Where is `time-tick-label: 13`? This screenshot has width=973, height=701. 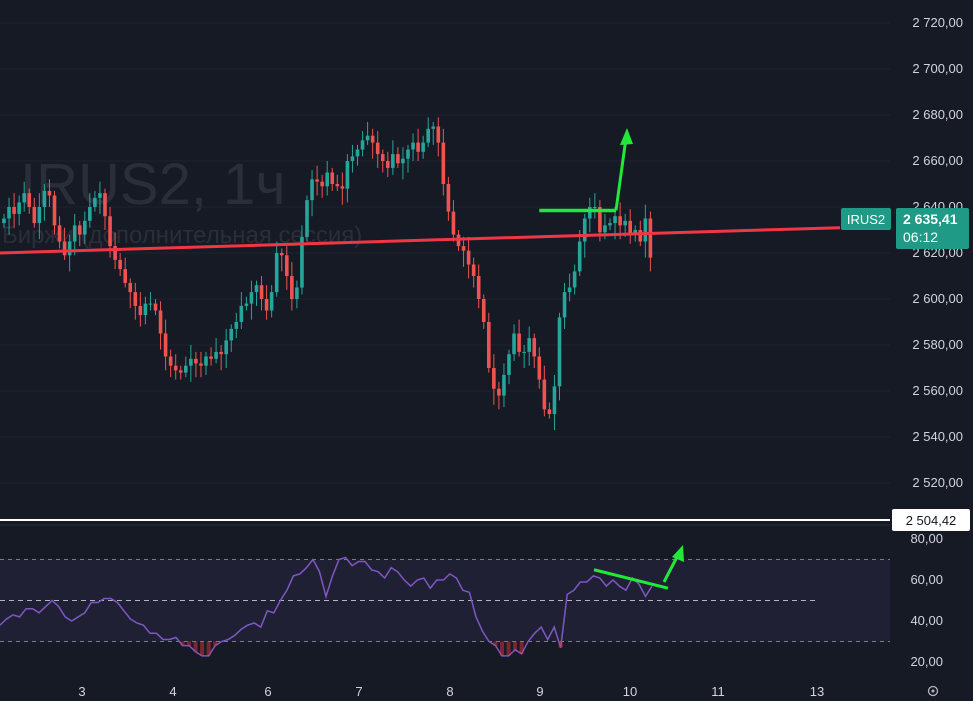 time-tick-label: 13 is located at coordinates (817, 691).